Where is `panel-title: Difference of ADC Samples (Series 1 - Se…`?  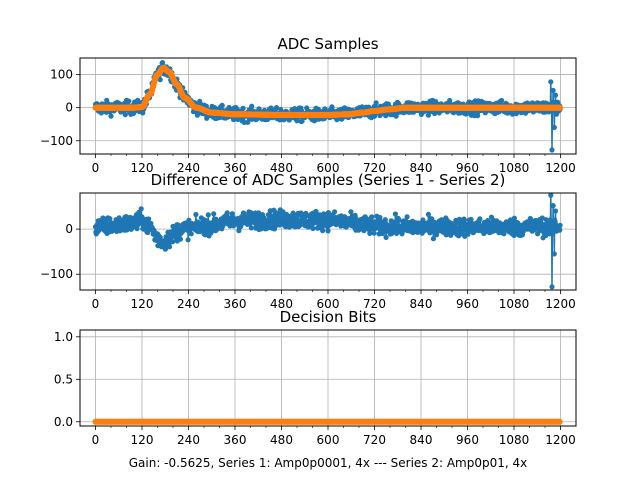
panel-title: Difference of ADC Samples (Series 1 - Se… is located at coordinates (328, 180).